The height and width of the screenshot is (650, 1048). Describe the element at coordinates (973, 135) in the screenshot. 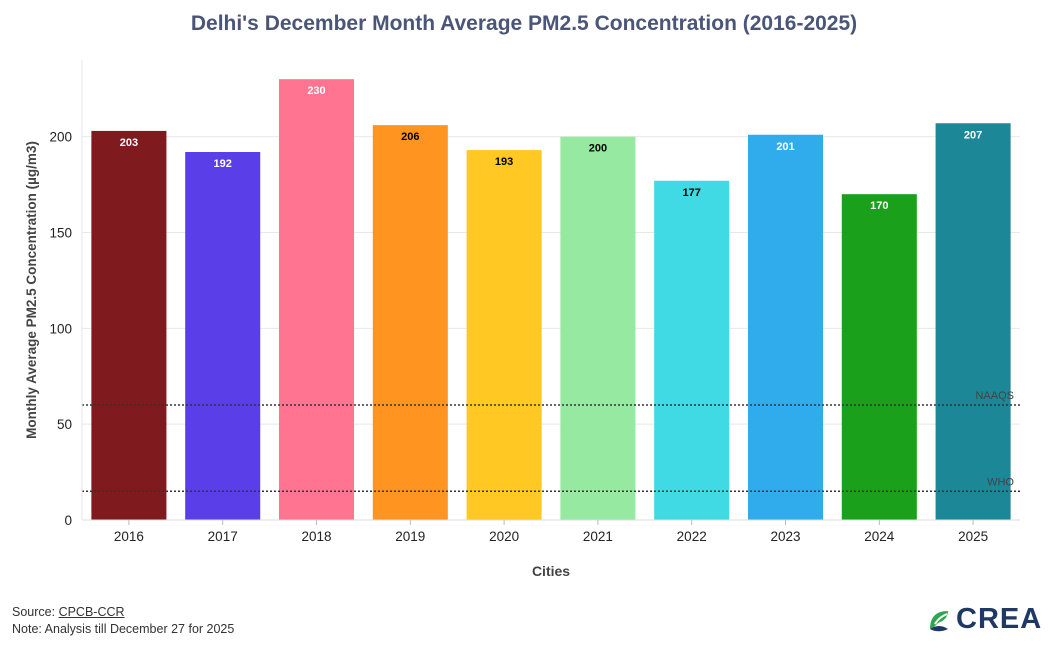

I see `data-label-2025: 207` at that location.